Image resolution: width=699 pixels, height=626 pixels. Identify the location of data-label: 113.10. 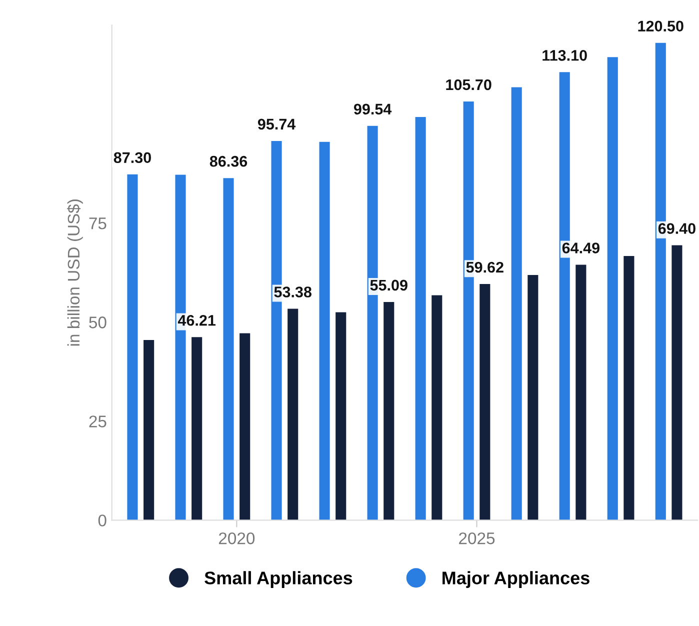
(564, 55).